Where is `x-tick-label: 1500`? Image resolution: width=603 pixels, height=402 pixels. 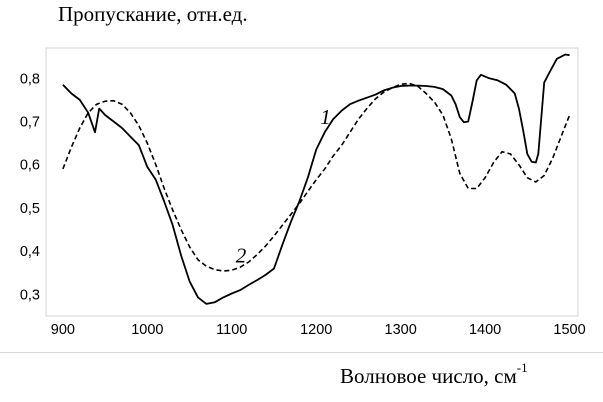 x-tick-label: 1500 is located at coordinates (569, 330).